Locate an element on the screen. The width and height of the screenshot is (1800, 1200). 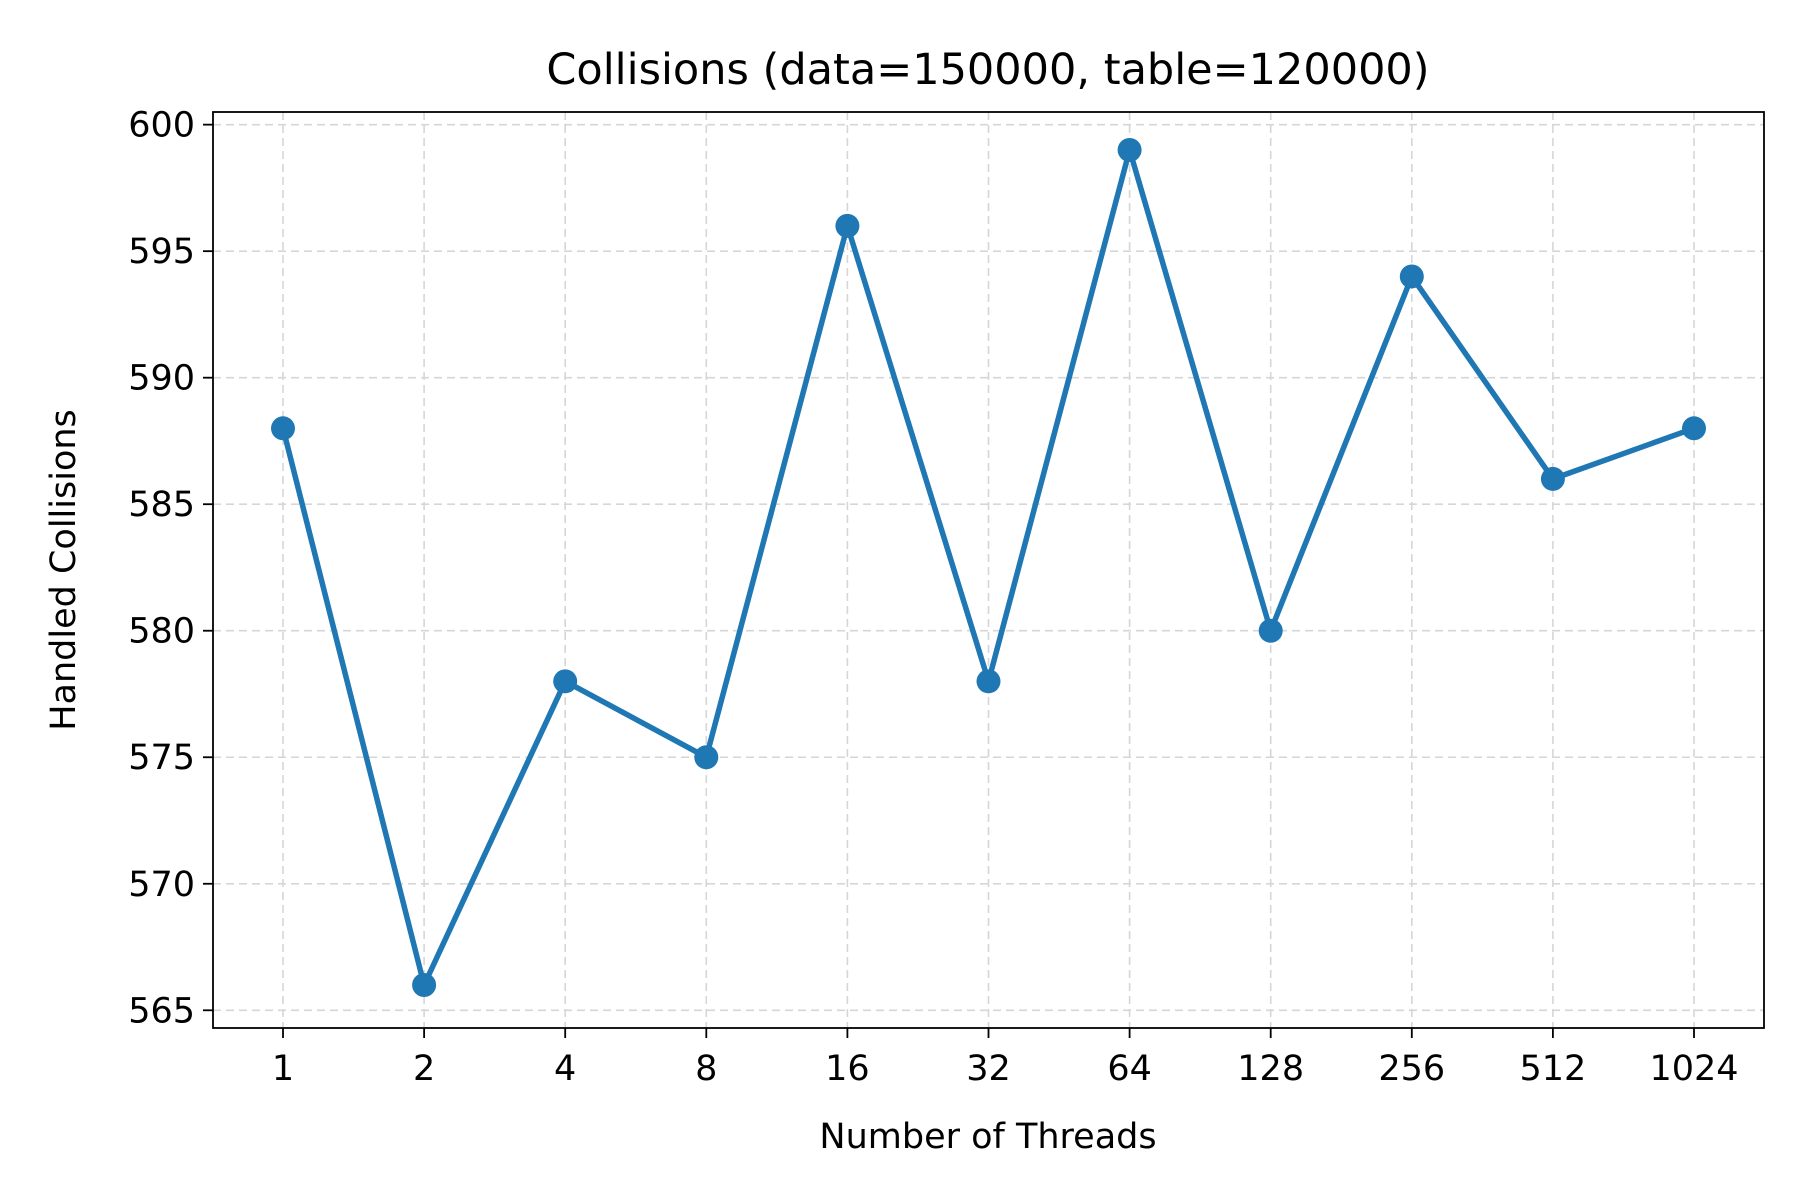
y-tick-label: 575 is located at coordinates (161, 758).